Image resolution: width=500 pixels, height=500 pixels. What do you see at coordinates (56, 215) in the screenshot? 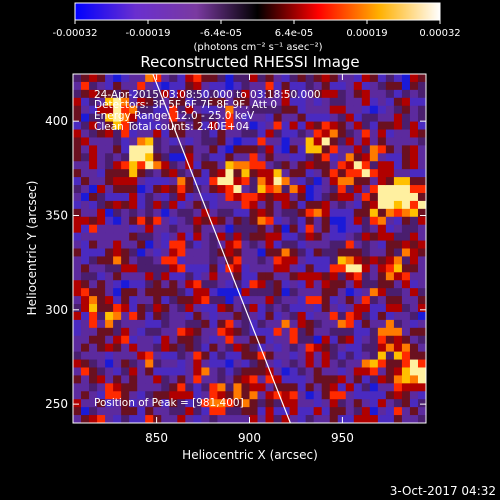
I see `y-tick-label: 350` at bounding box center [56, 215].